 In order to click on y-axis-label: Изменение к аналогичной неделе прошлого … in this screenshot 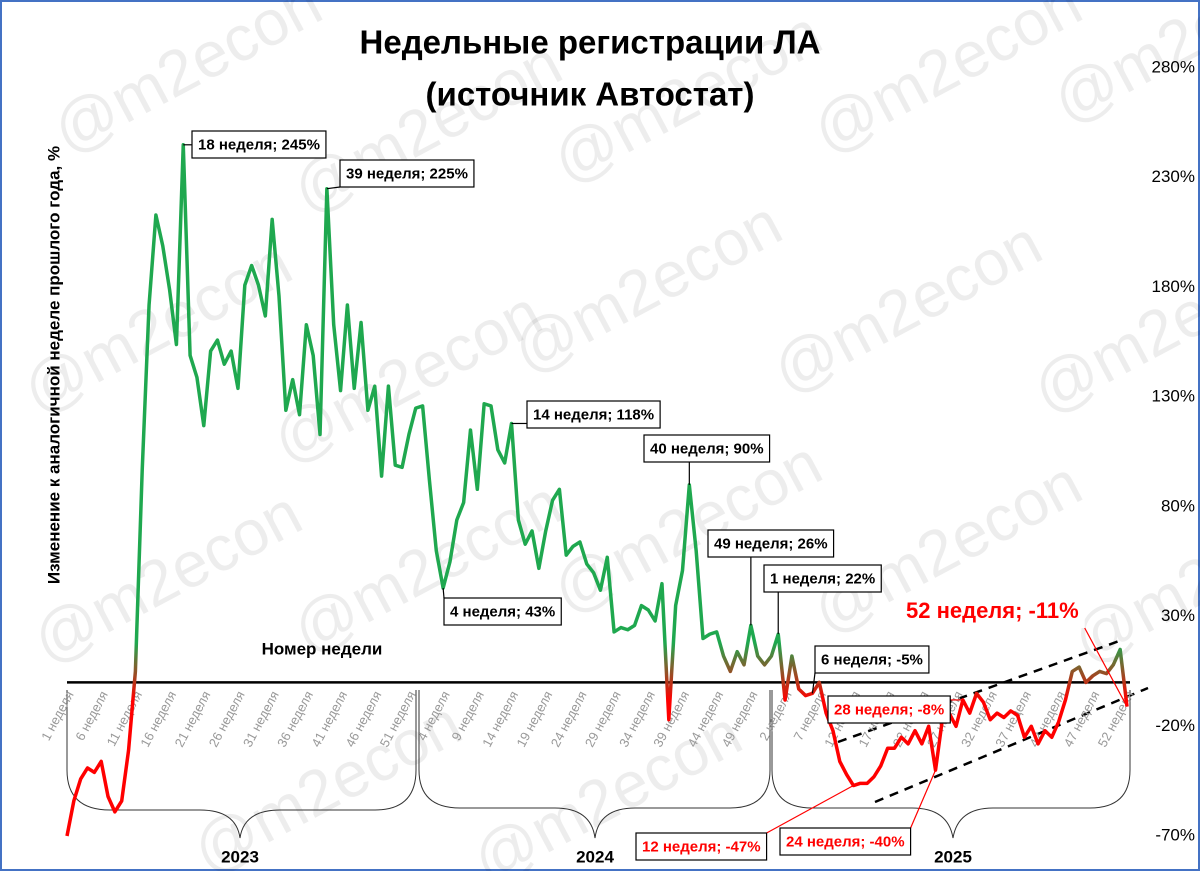, I will do `click(53, 365)`.